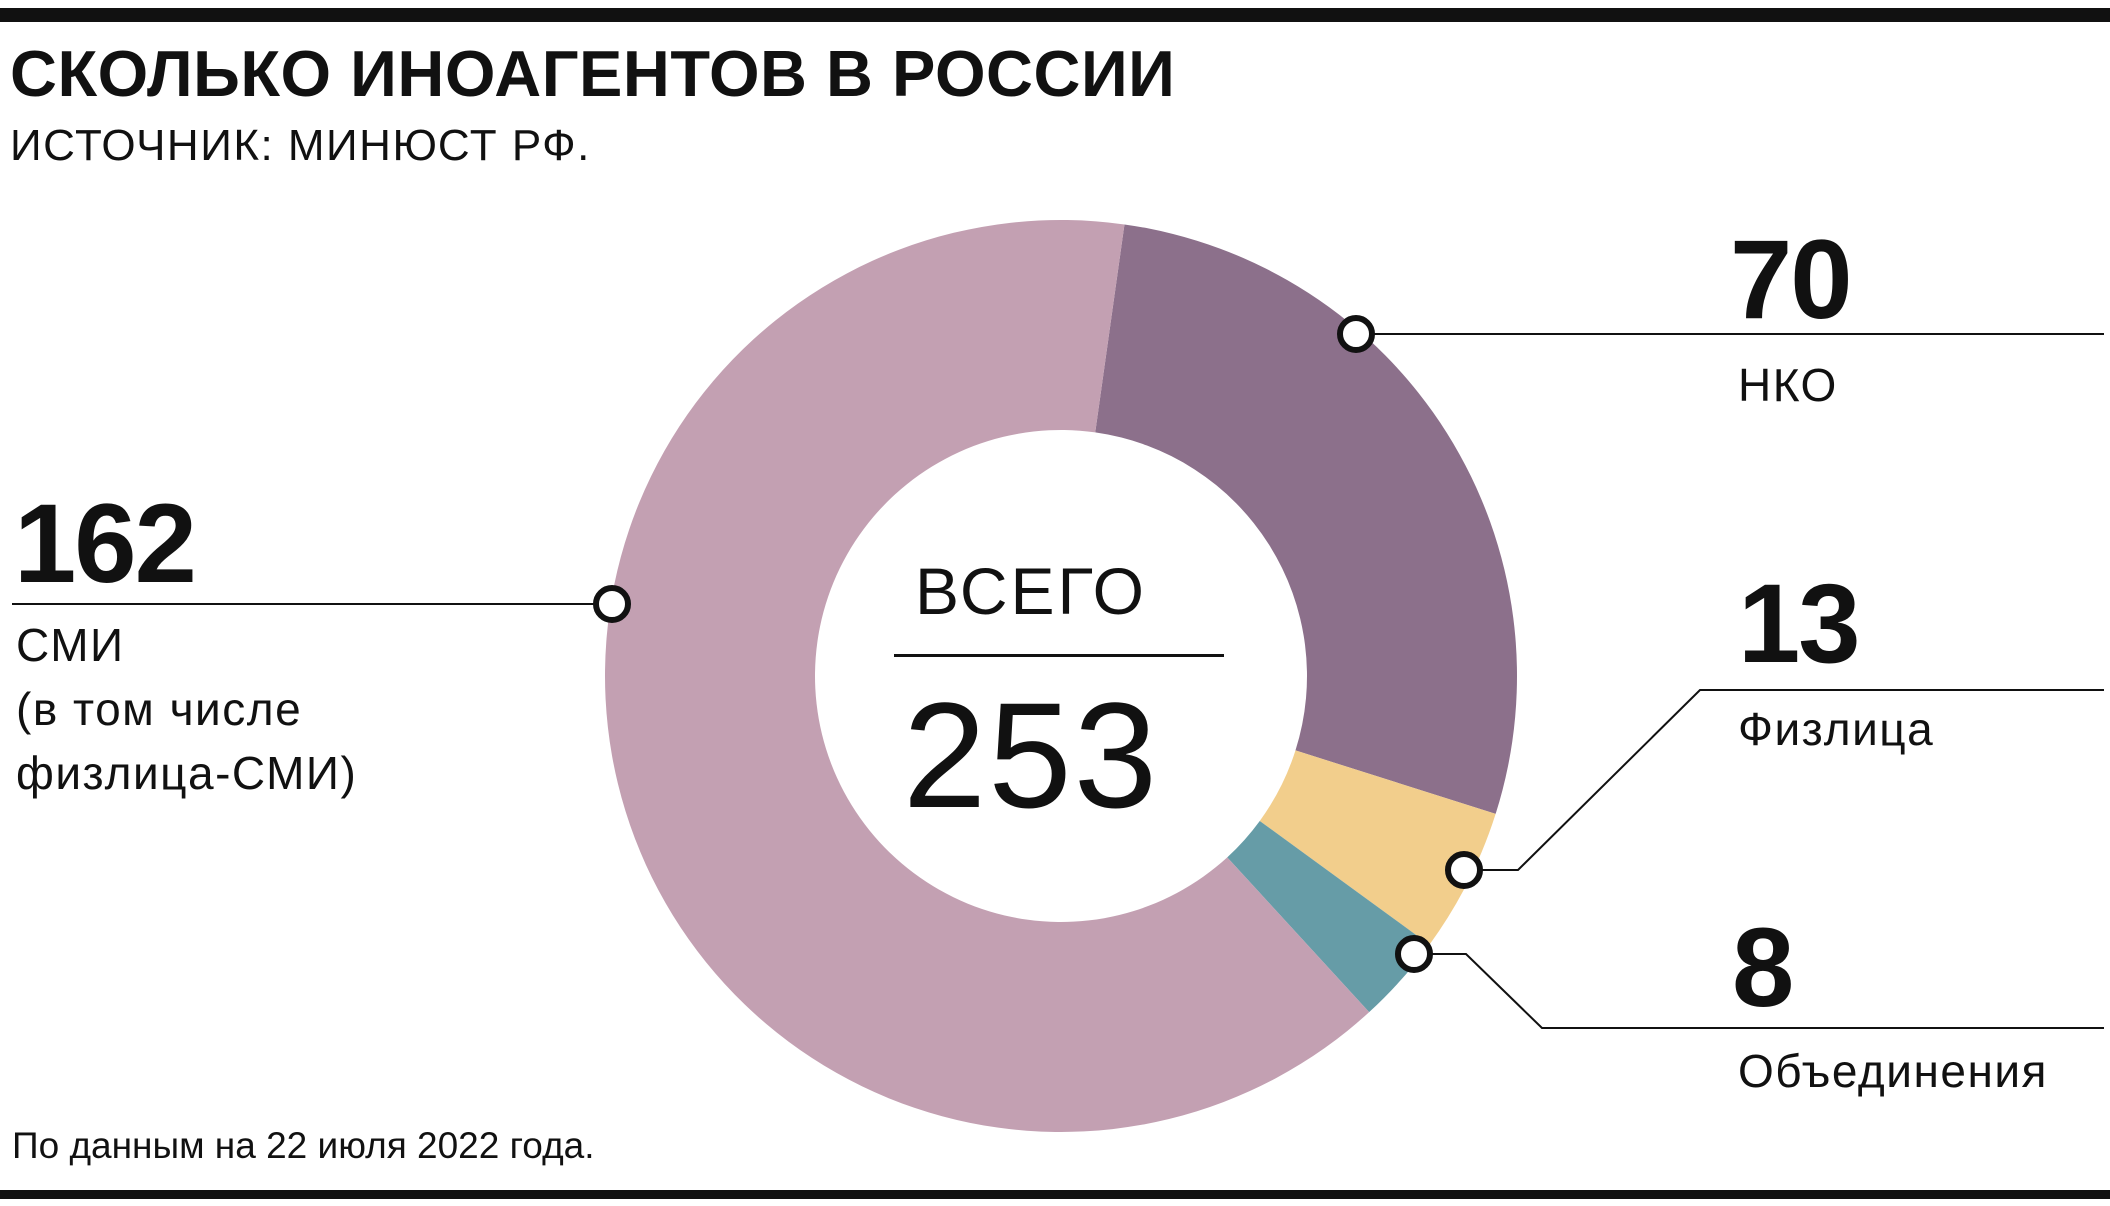 This screenshot has width=2110, height=1206. Describe the element at coordinates (1055, 1194) in the screenshot. I see `bottom-rule` at that location.